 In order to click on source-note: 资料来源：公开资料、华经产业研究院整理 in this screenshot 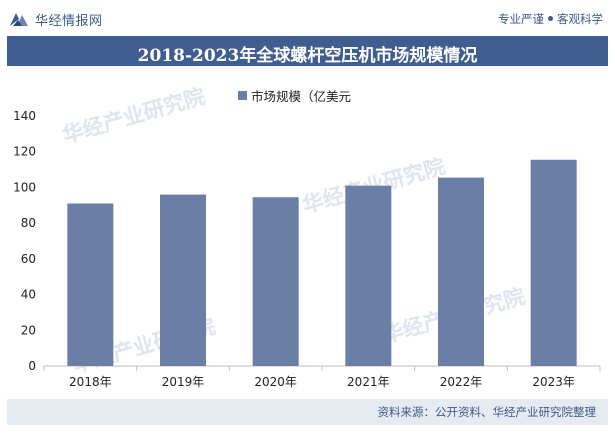, I will do `click(487, 412)`.